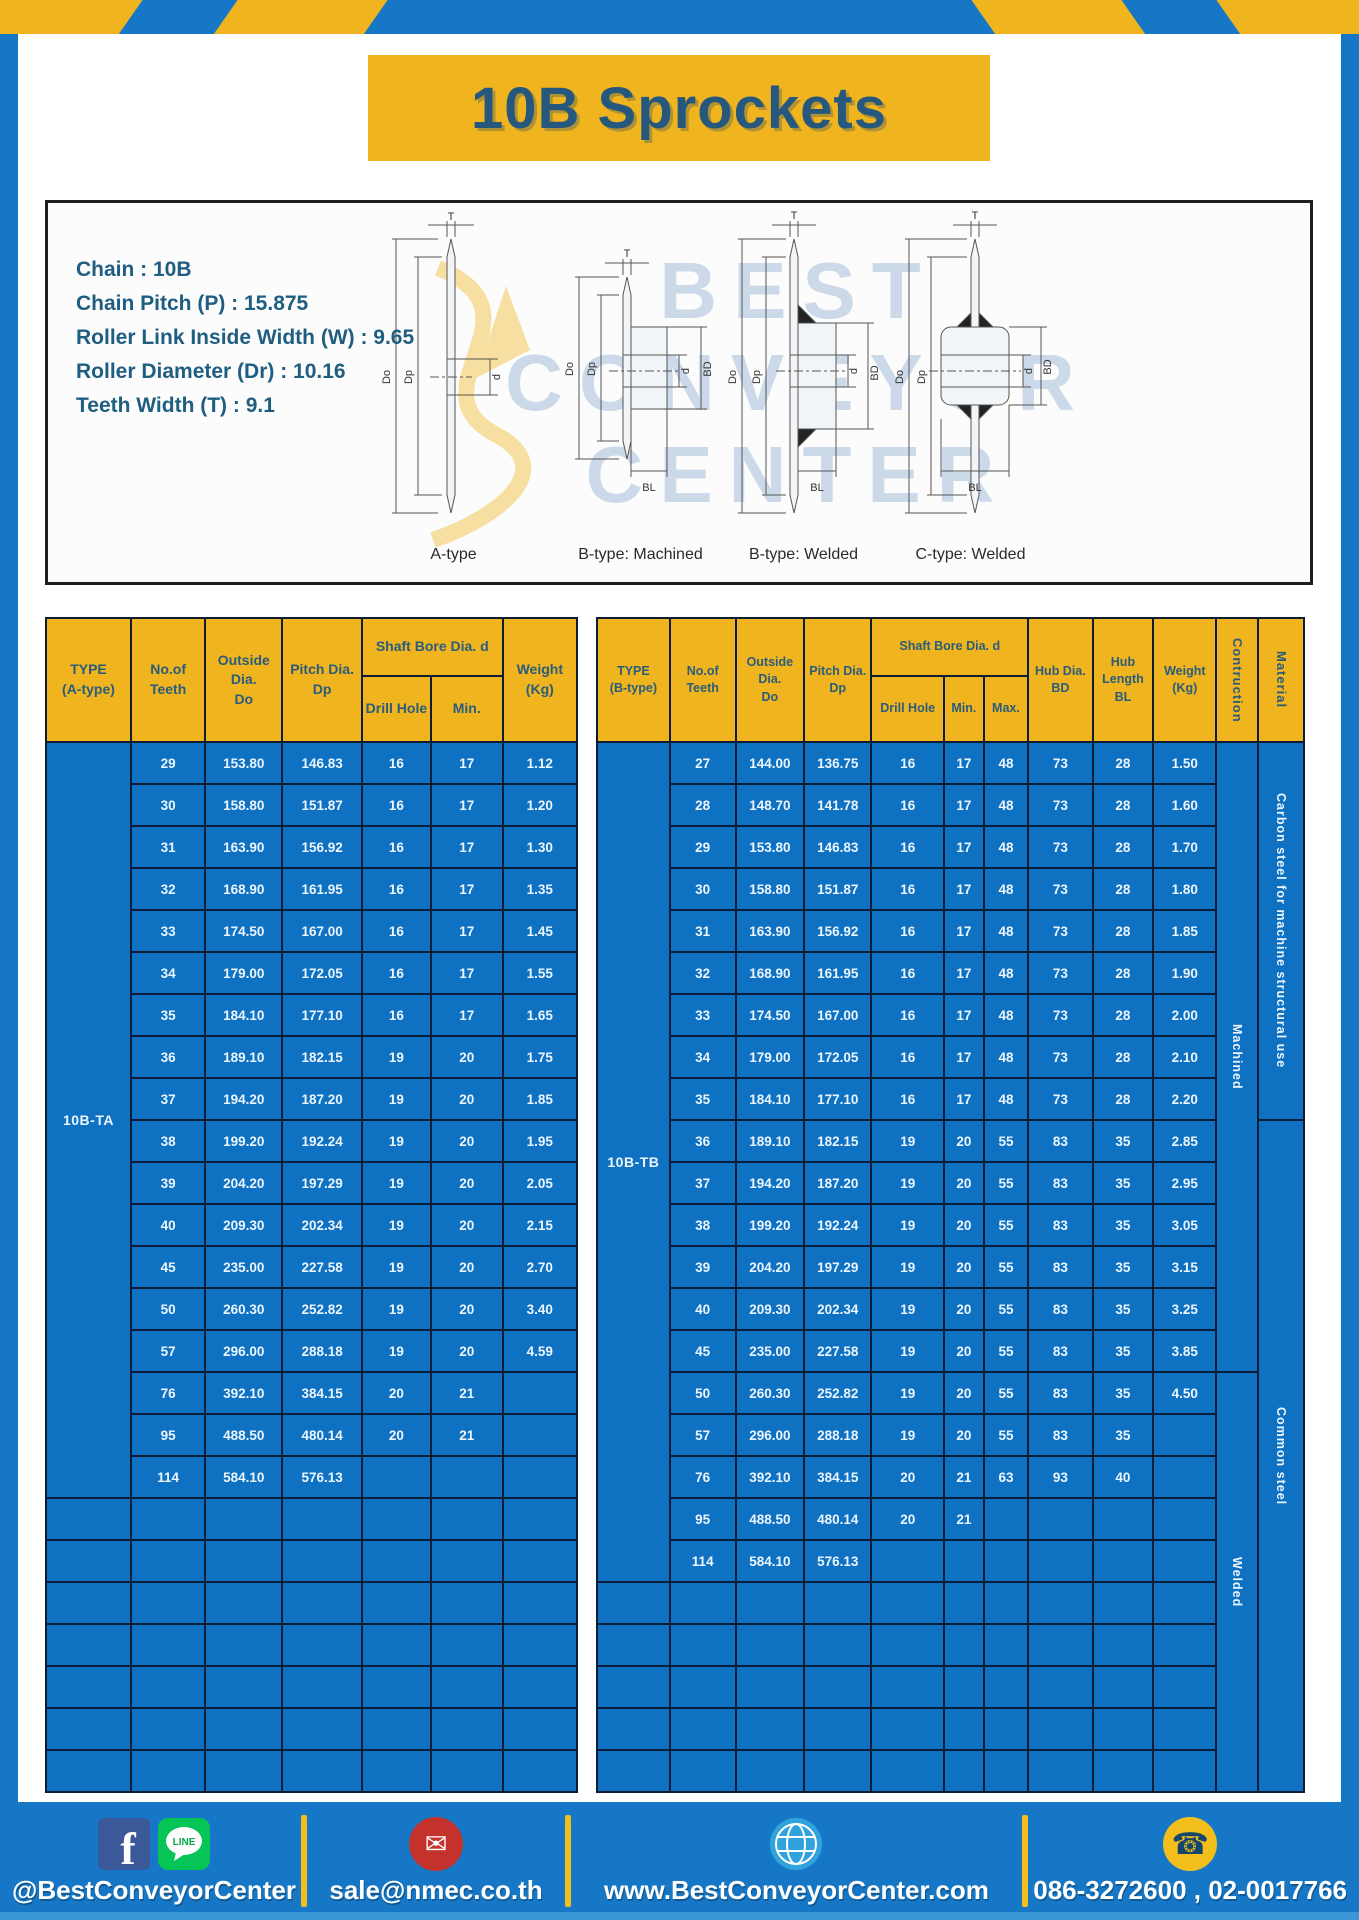  I want to click on data-cell: 384.15, so click(838, 1477).